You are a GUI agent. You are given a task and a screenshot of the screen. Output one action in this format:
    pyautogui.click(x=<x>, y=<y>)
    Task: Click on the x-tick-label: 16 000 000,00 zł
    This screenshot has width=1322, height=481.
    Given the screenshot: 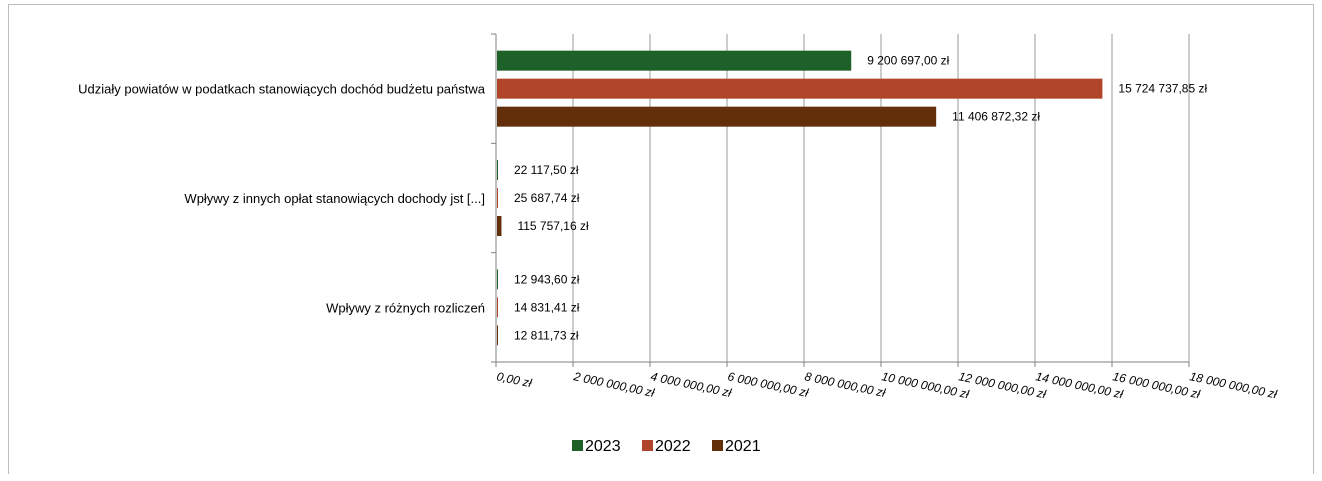 What is the action you would take?
    pyautogui.click(x=1156, y=385)
    